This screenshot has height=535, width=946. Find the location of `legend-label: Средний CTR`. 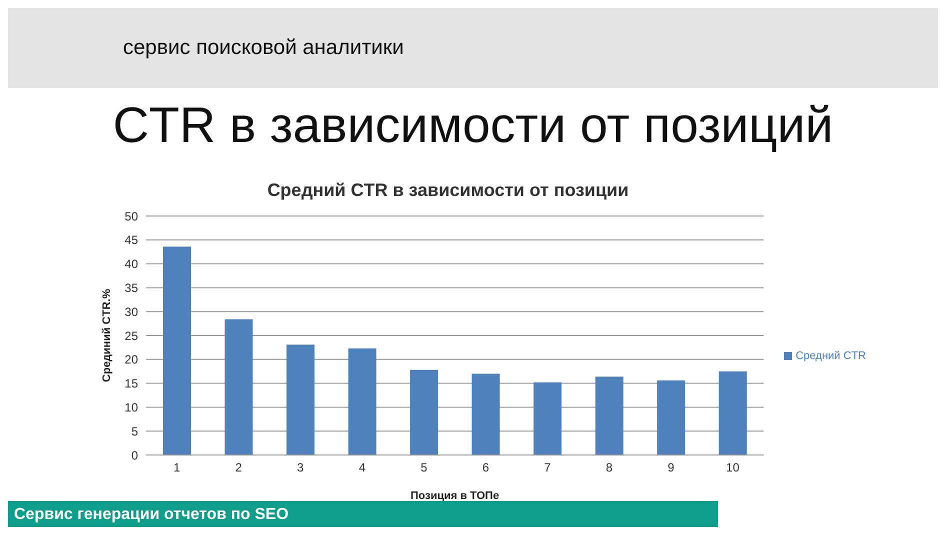

legend-label: Средний CTR is located at coordinates (831, 356).